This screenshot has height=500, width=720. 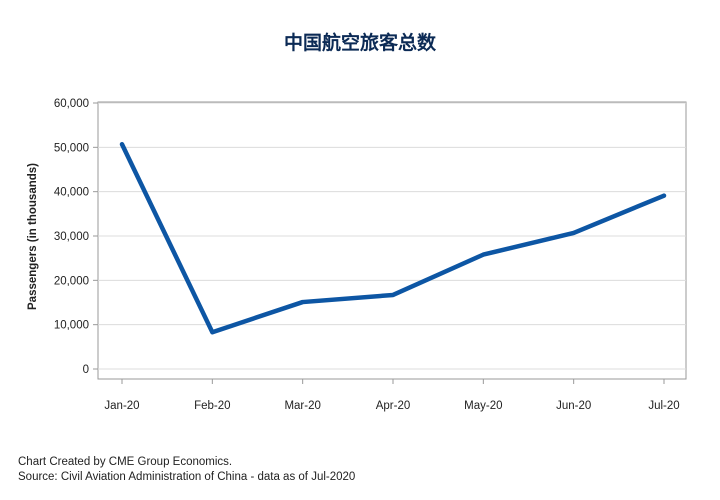 What do you see at coordinates (71, 326) in the screenshot?
I see `y-tick-label: 10,000` at bounding box center [71, 326].